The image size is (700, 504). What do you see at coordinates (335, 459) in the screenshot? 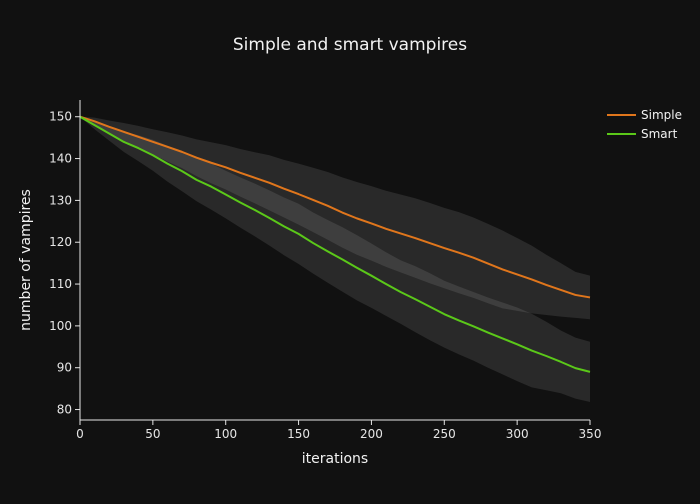
I see `x-axis-label: iterations` at bounding box center [335, 459].